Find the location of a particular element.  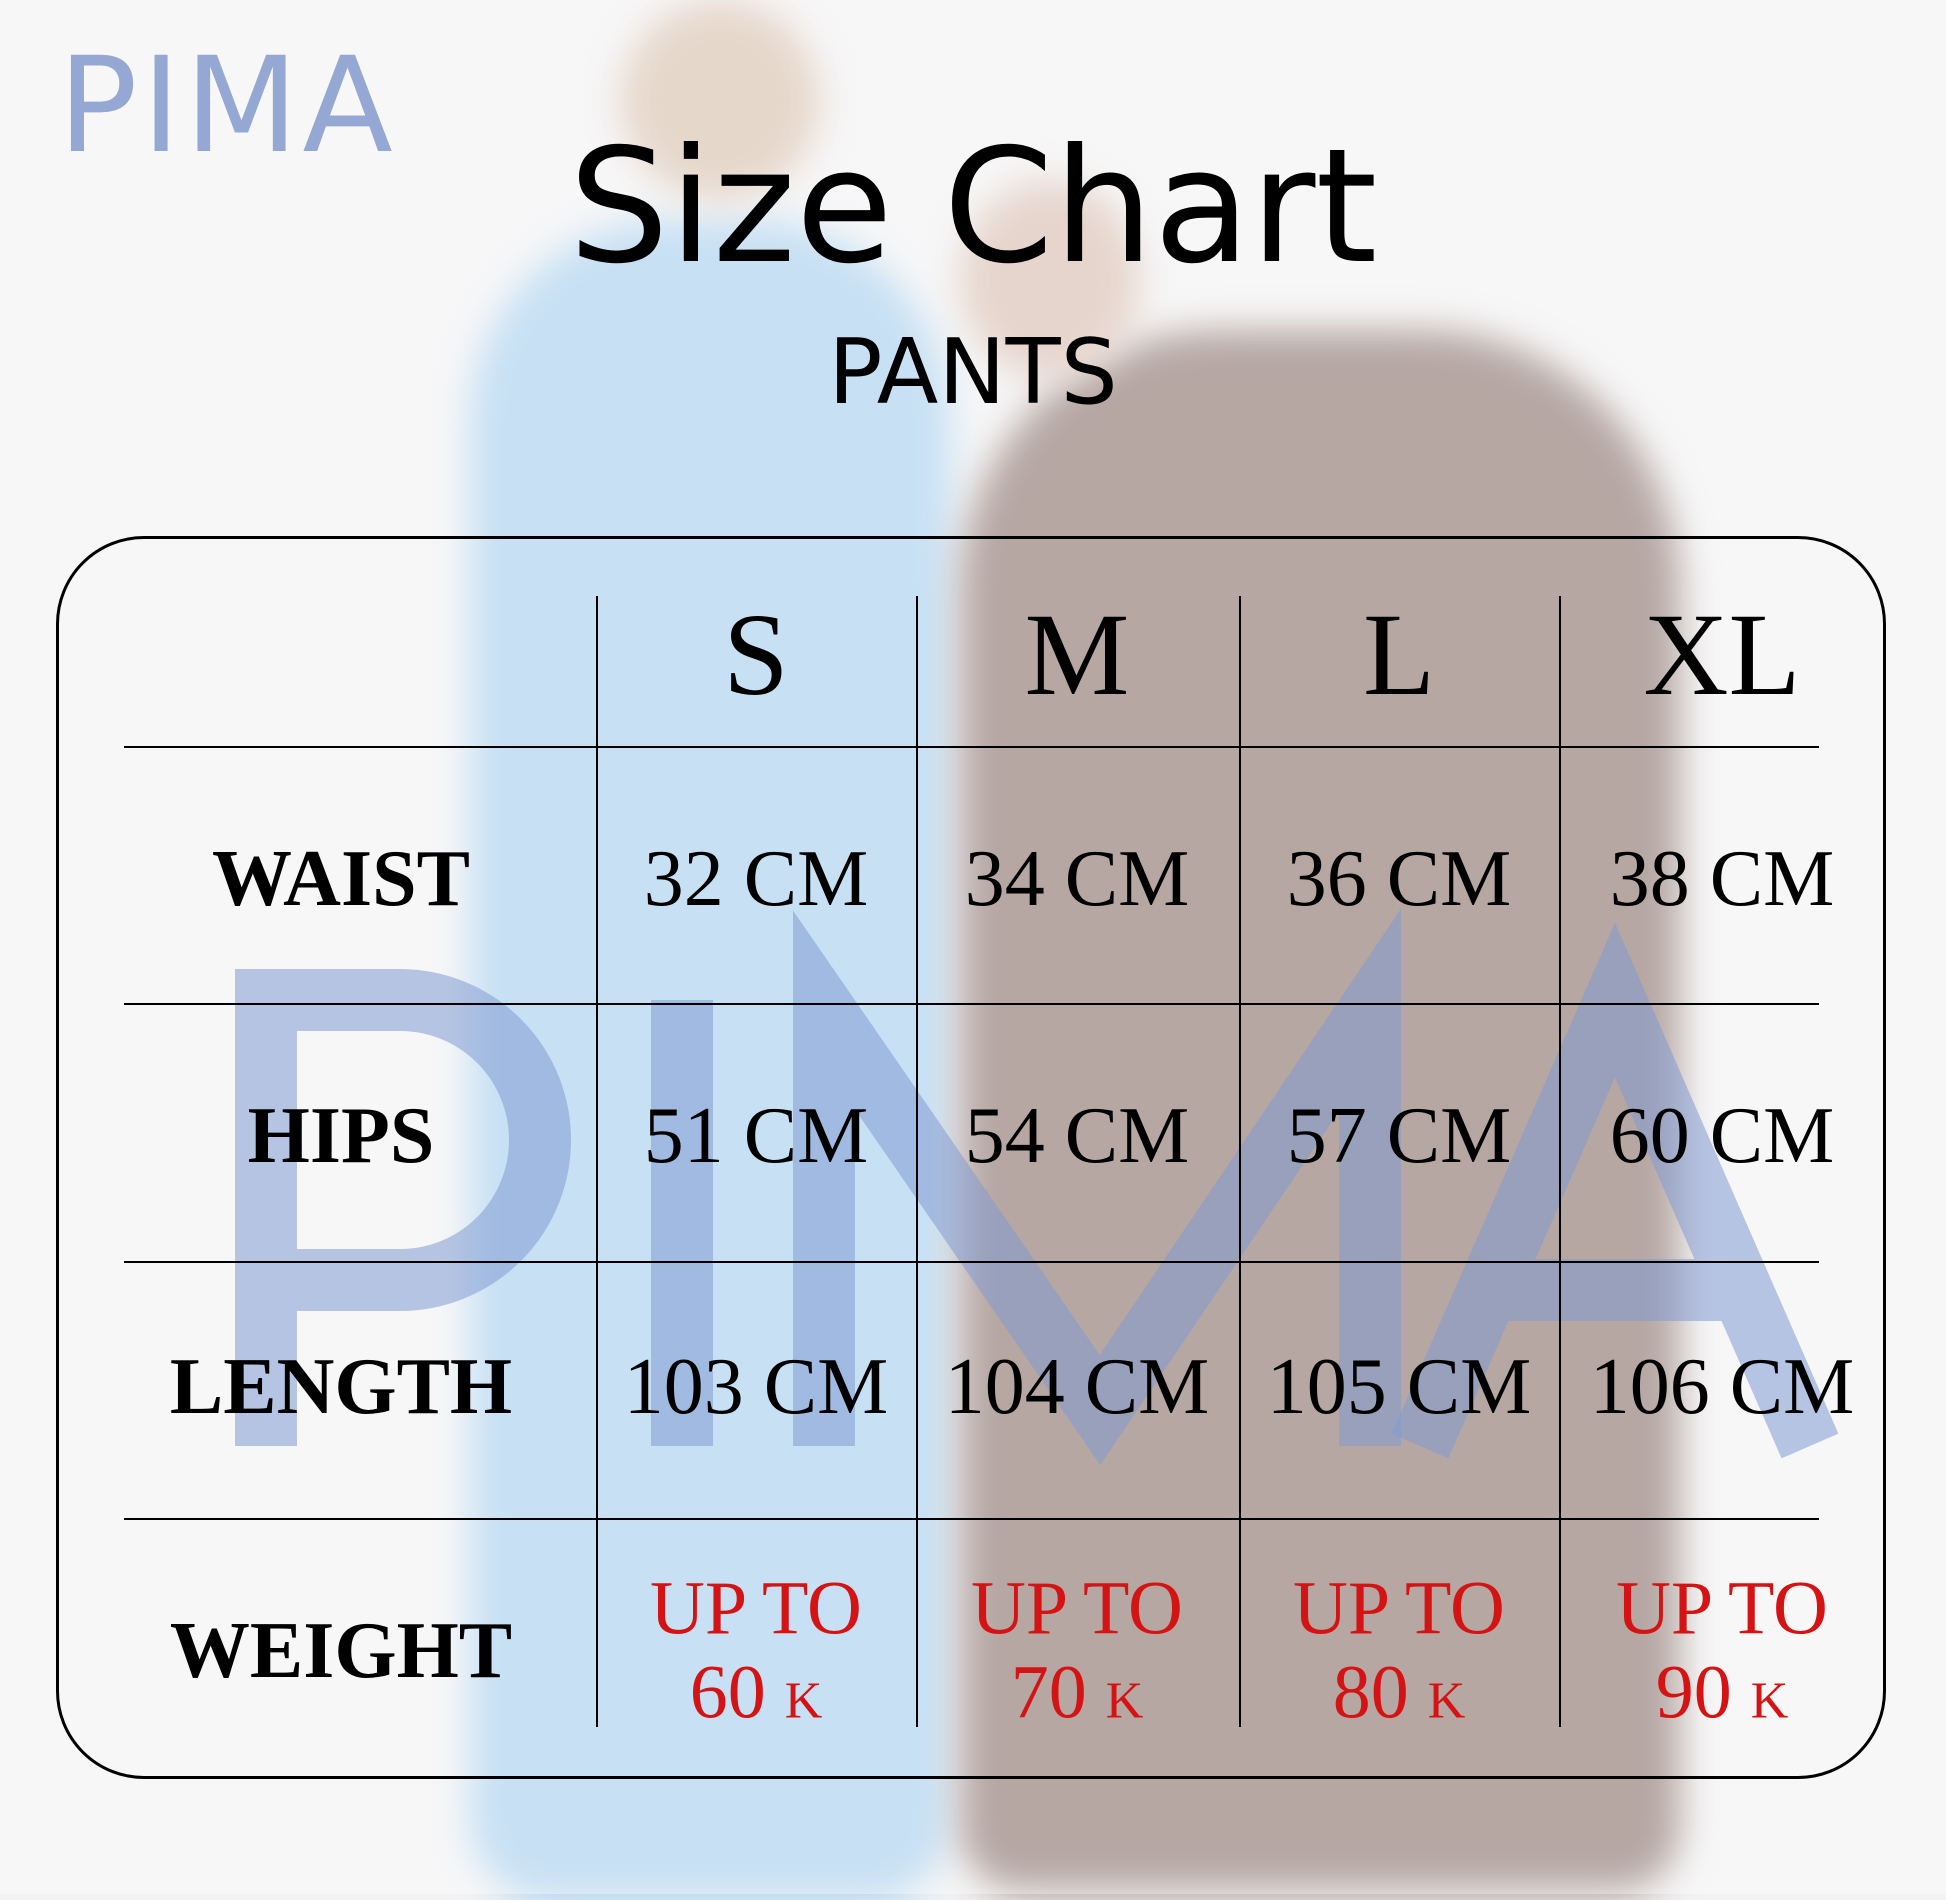

table-cell: 106 CM is located at coordinates (1722, 1387).